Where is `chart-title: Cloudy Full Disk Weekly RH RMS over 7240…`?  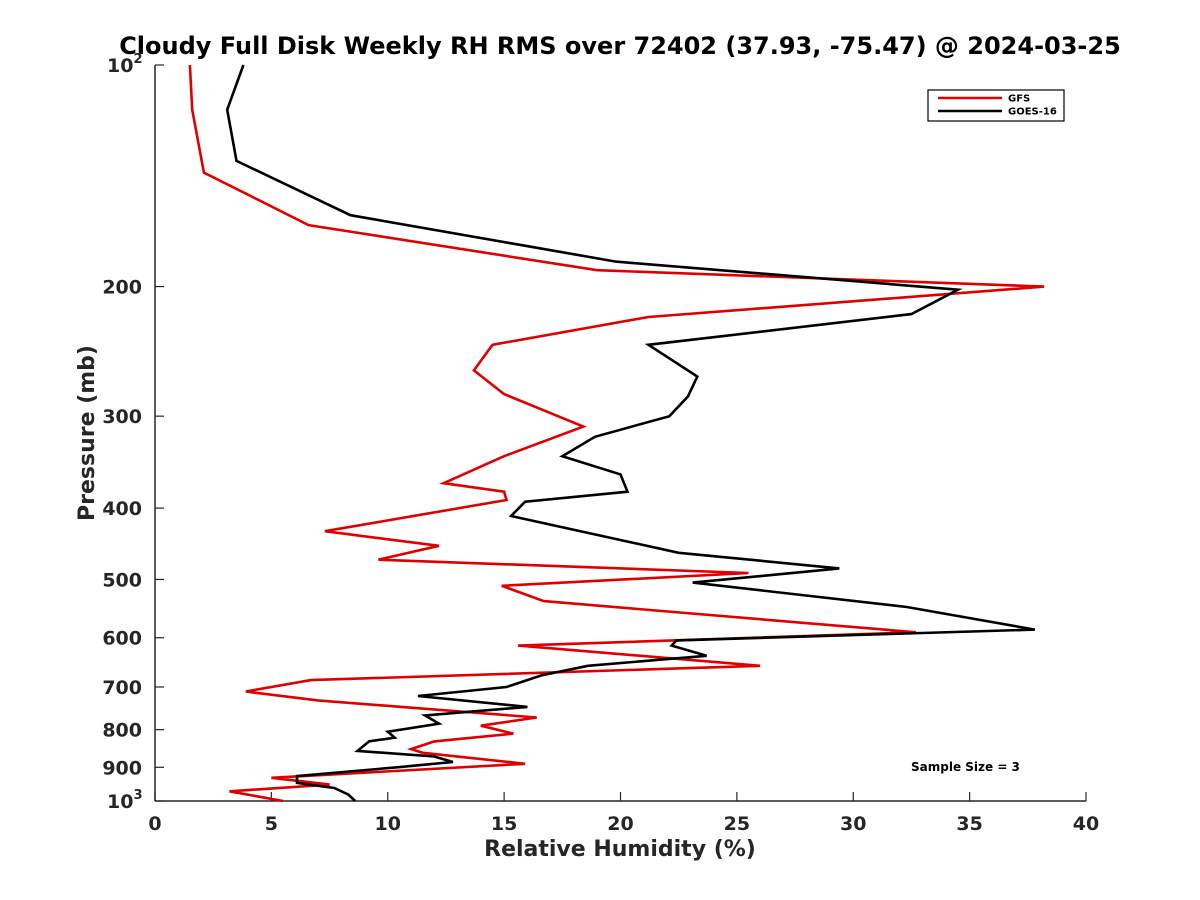
chart-title: Cloudy Full Disk Weekly RH RMS over 7240… is located at coordinates (620, 46).